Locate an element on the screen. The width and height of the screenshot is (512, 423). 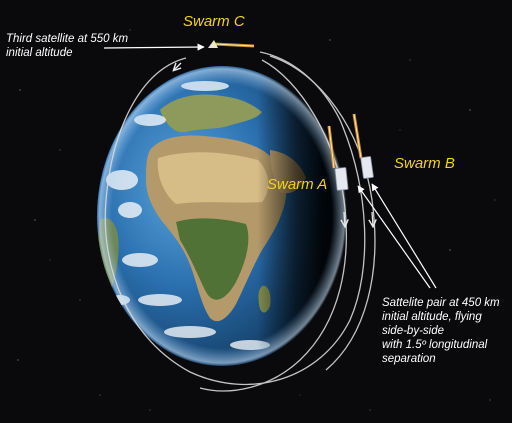
satellite-swarm-a is located at coordinates (338, 158).